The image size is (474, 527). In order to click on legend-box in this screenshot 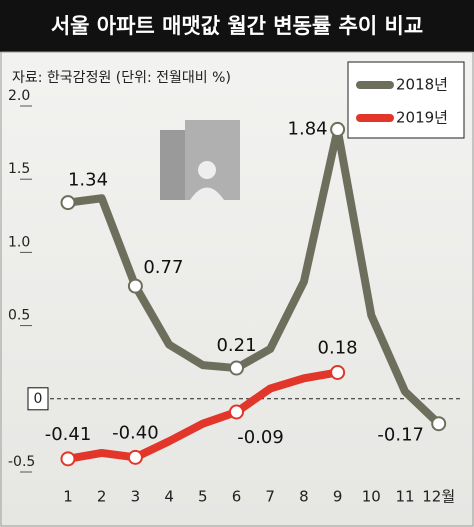, I will do `click(406, 100)`.